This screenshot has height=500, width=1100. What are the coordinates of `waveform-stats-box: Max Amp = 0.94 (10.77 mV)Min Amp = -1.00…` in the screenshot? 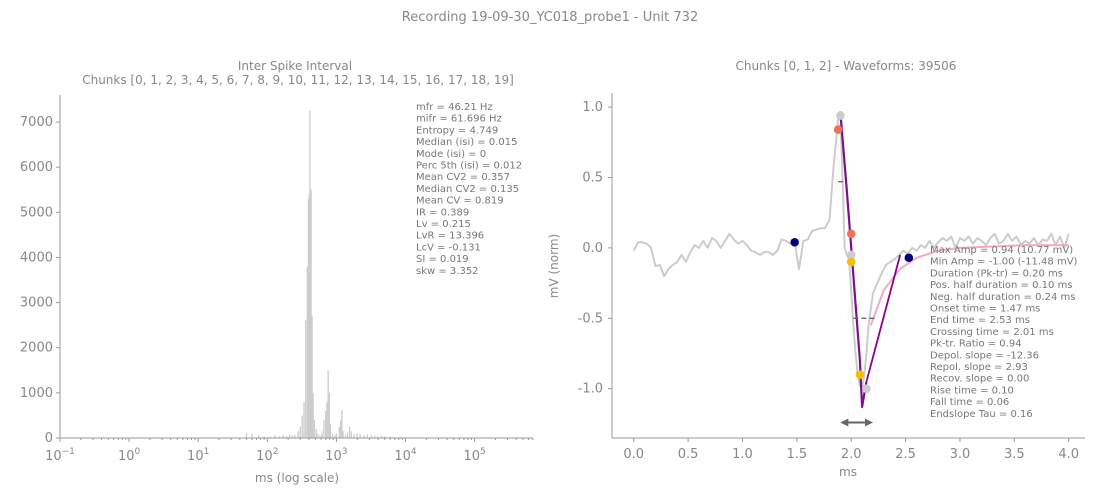 It's located at (1004, 332).